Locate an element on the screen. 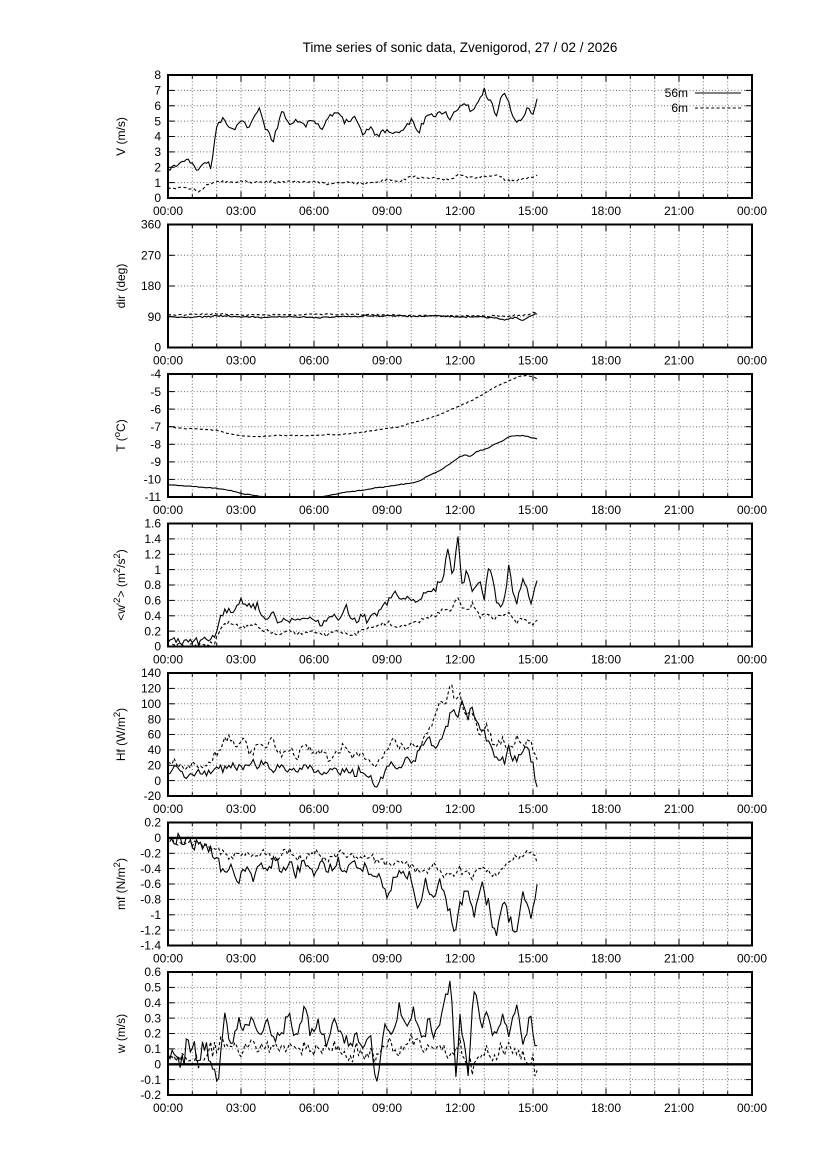  y-tick-label: -20 is located at coordinates (153, 796).